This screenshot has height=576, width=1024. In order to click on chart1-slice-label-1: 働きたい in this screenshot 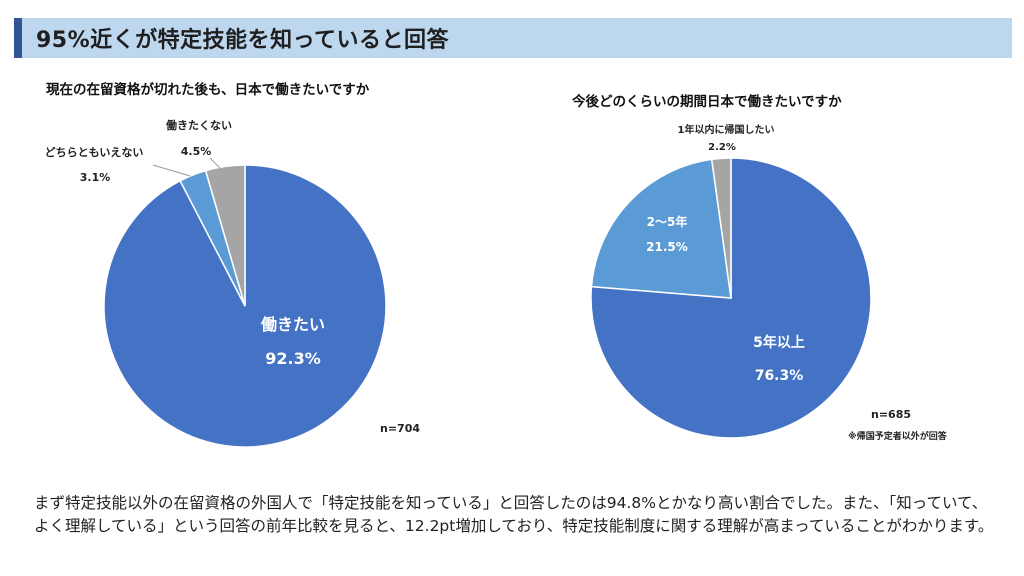, I will do `click(292, 324)`.